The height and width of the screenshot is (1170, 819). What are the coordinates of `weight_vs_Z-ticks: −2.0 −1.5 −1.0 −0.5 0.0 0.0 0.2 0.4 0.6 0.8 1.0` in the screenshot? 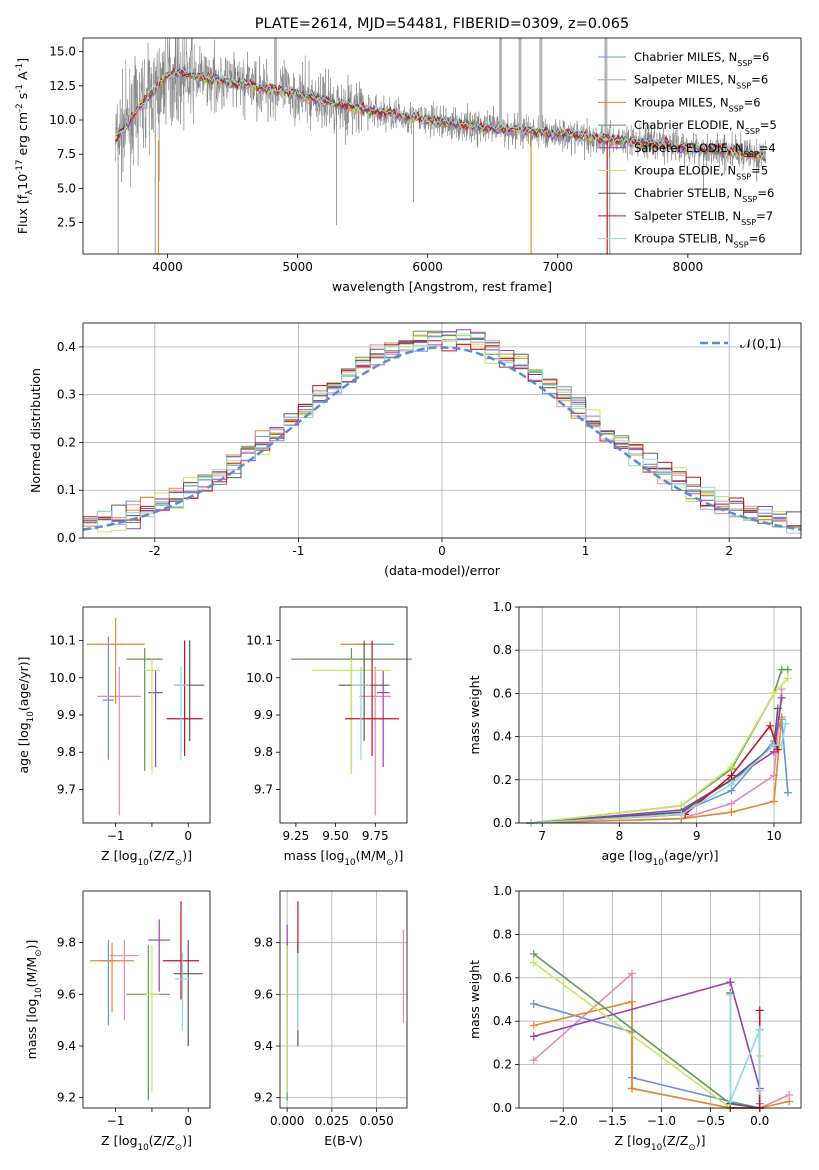 It's located at (647, 1006).